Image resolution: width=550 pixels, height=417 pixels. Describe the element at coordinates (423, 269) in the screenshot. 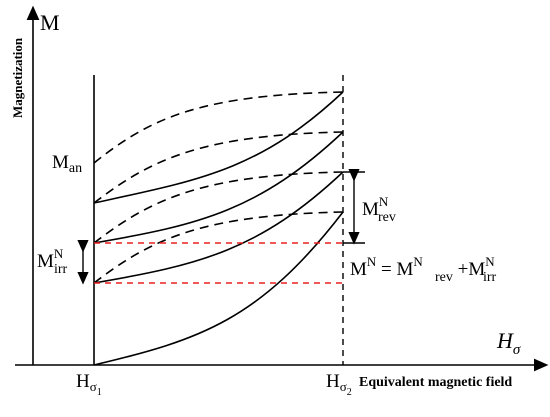

I see `m-total-equation: MN = MNrev +MN irr` at that location.